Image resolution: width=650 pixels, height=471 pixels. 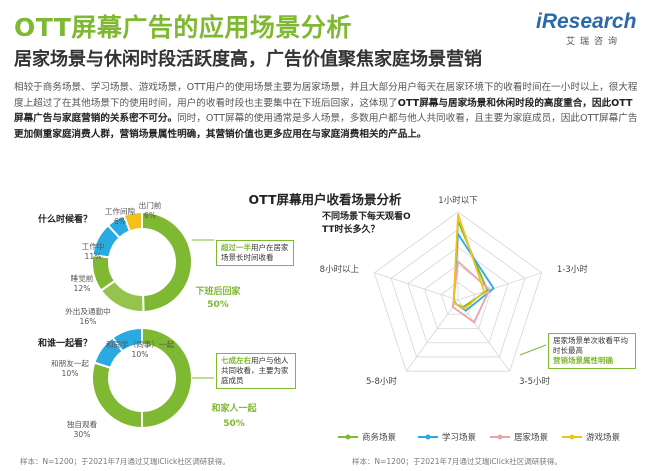 What do you see at coordinates (534, 381) in the screenshot?
I see `radar-axis-label-2: 3-5小时` at bounding box center [534, 381].